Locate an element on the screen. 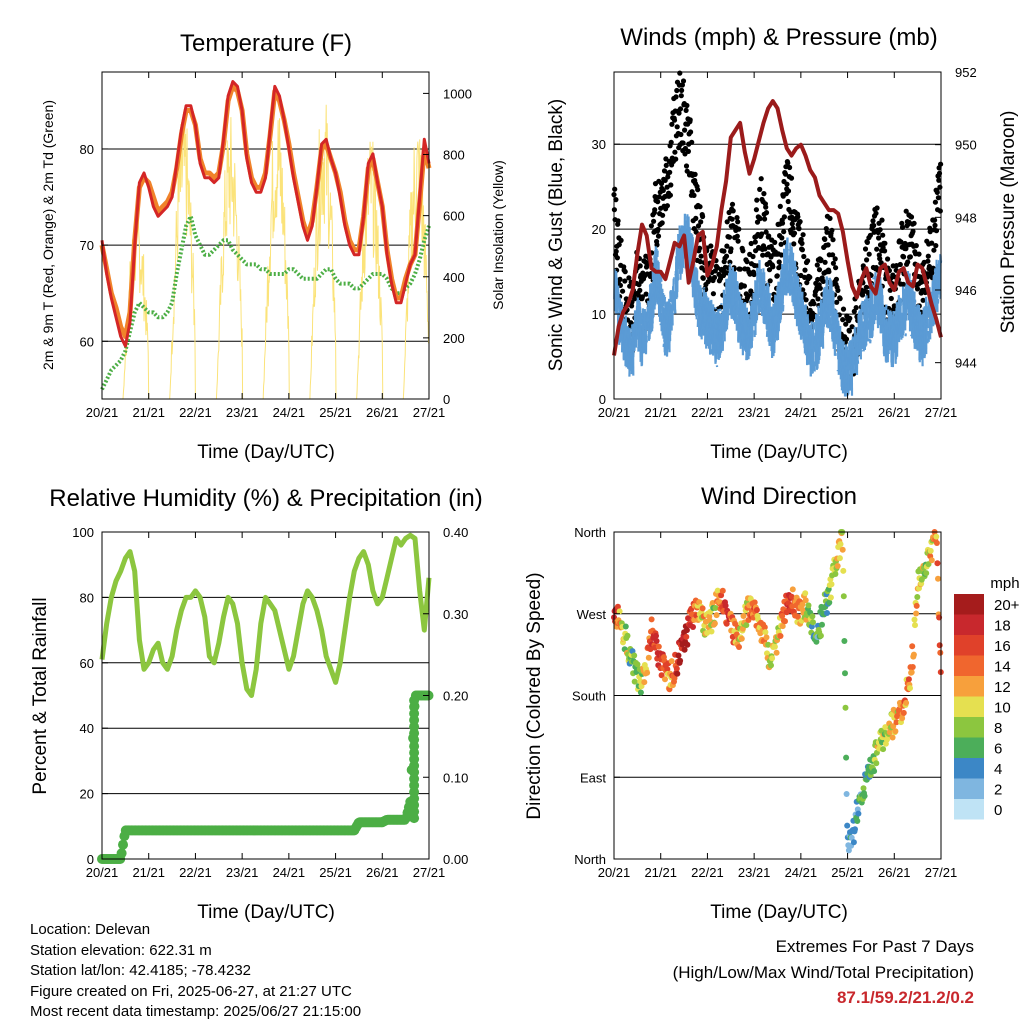 Image resolution: width=1024 pixels, height=1024 pixels. x-tick-label: 25/21 is located at coordinates (847, 872).